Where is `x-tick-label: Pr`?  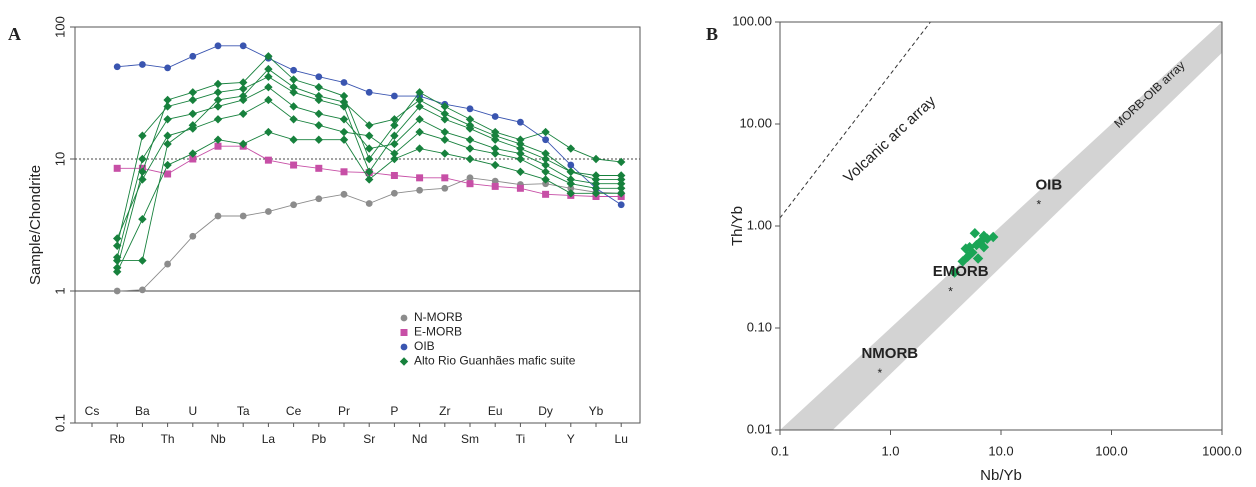
x-tick-label: Pr is located at coordinates (344, 411).